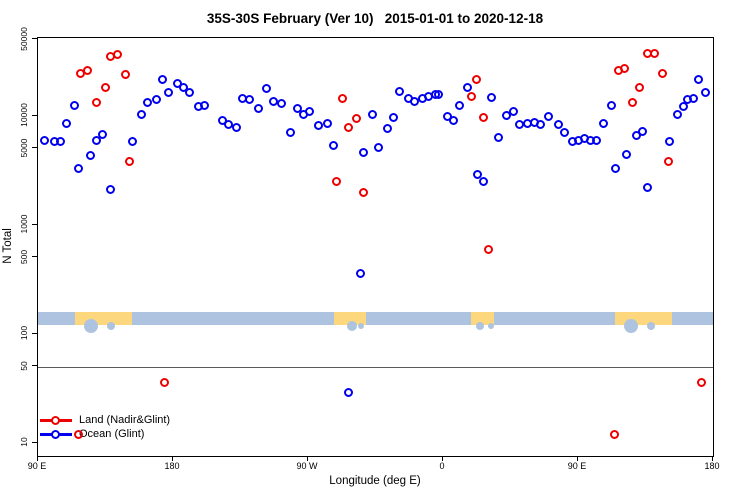  I want to click on y-tick-label: 50000, so click(24, 38).